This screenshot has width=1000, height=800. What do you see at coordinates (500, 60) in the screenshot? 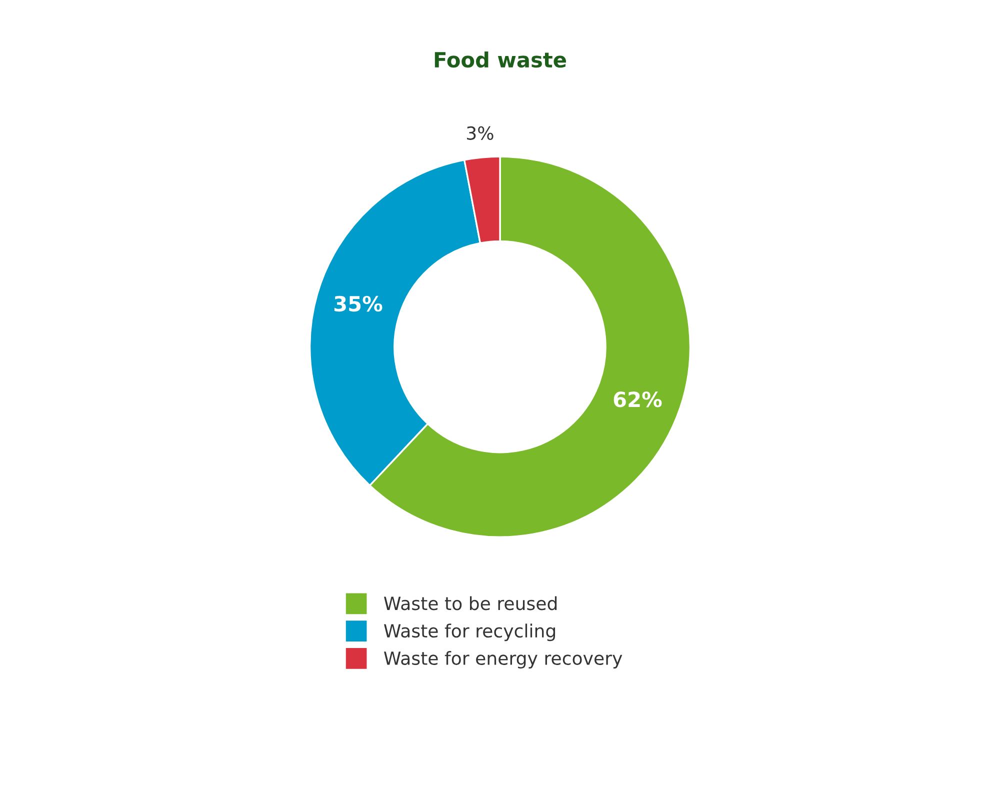
I see `chart-title: Food waste` at bounding box center [500, 60].